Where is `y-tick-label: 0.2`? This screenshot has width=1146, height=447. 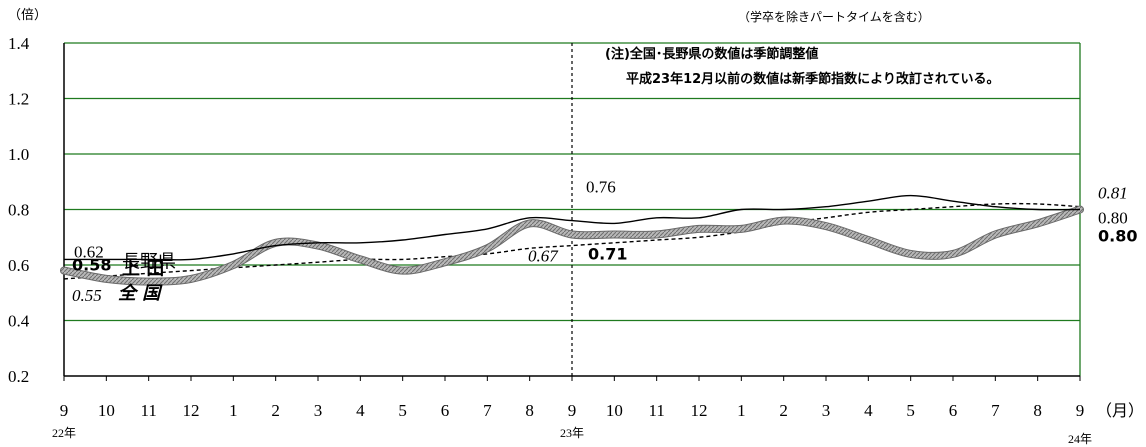
y-tick-label: 0.2 is located at coordinates (18, 376).